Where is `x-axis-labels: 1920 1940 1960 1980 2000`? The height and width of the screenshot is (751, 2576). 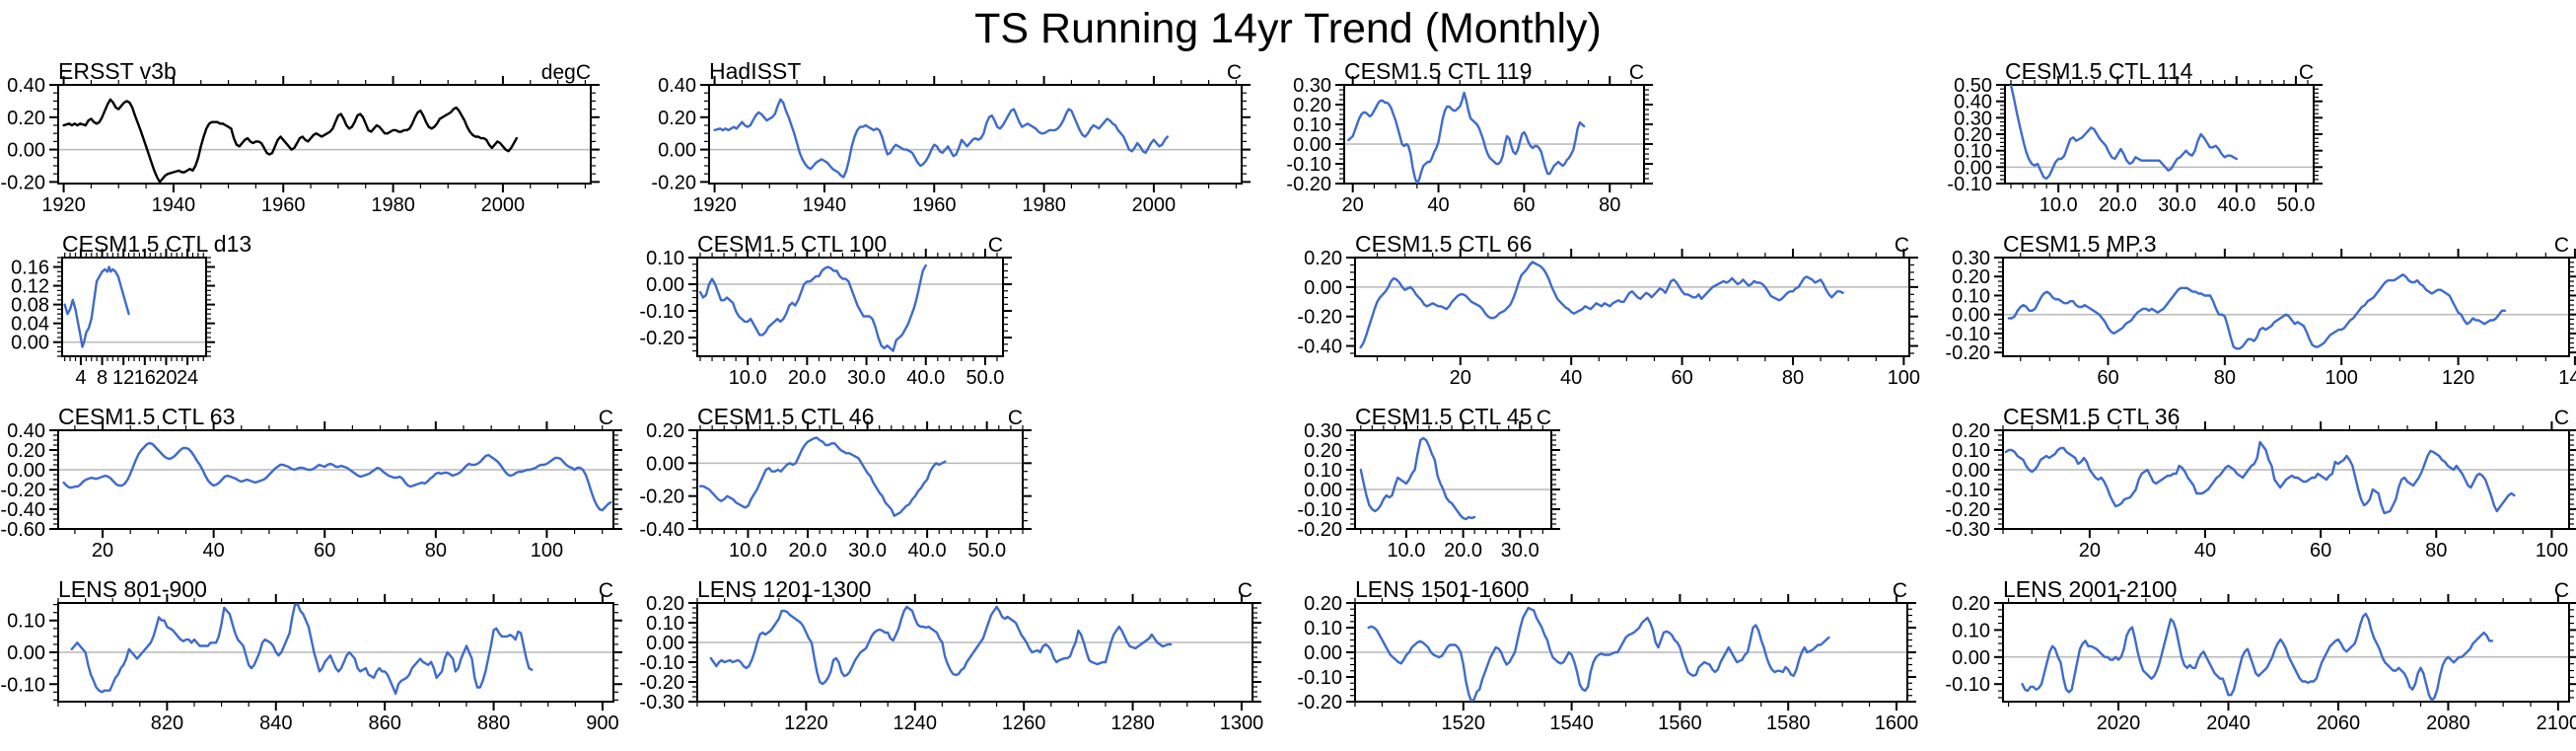 x-axis-labels: 1920 1940 1960 1980 2000 is located at coordinates (934, 205).